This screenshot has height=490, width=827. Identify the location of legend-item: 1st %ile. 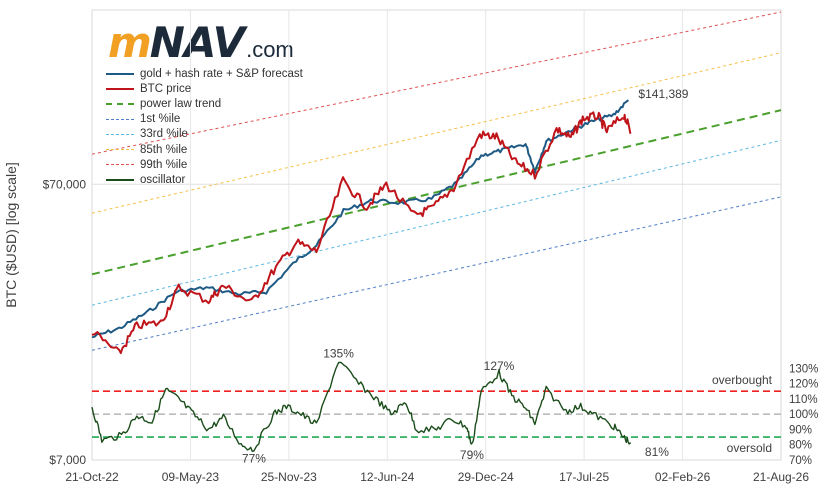
(204, 119).